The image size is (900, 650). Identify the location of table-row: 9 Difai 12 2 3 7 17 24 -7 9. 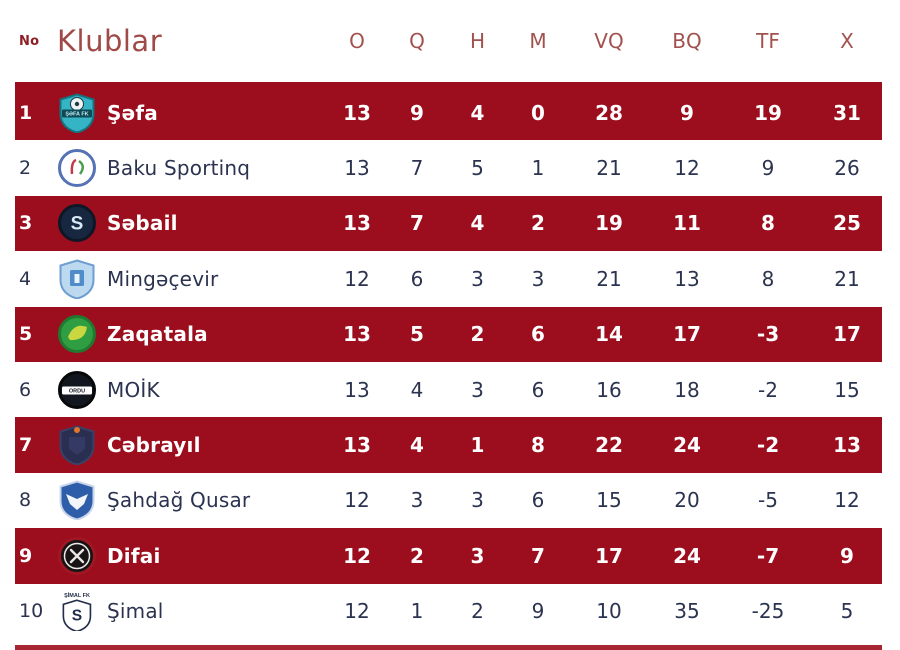
(448, 556).